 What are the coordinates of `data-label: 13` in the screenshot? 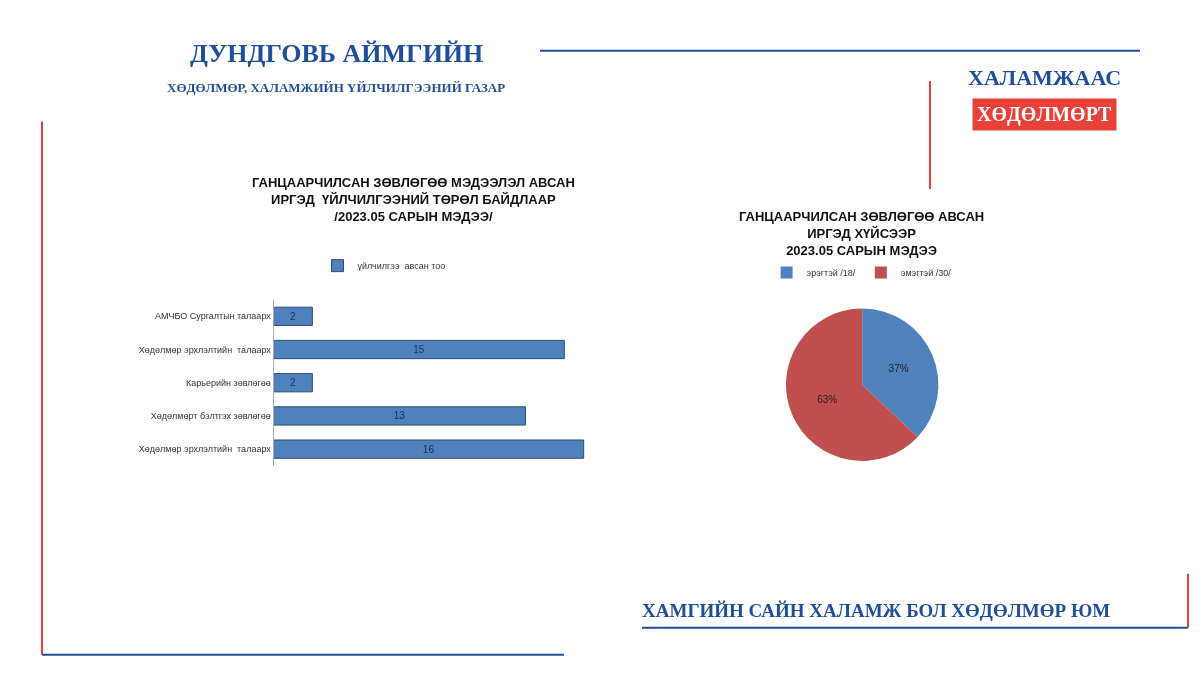 It's located at (399, 416).